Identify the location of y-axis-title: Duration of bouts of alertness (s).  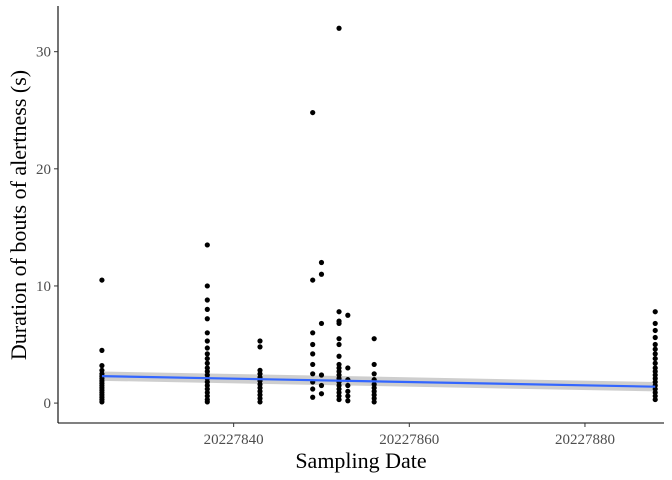
(18, 215).